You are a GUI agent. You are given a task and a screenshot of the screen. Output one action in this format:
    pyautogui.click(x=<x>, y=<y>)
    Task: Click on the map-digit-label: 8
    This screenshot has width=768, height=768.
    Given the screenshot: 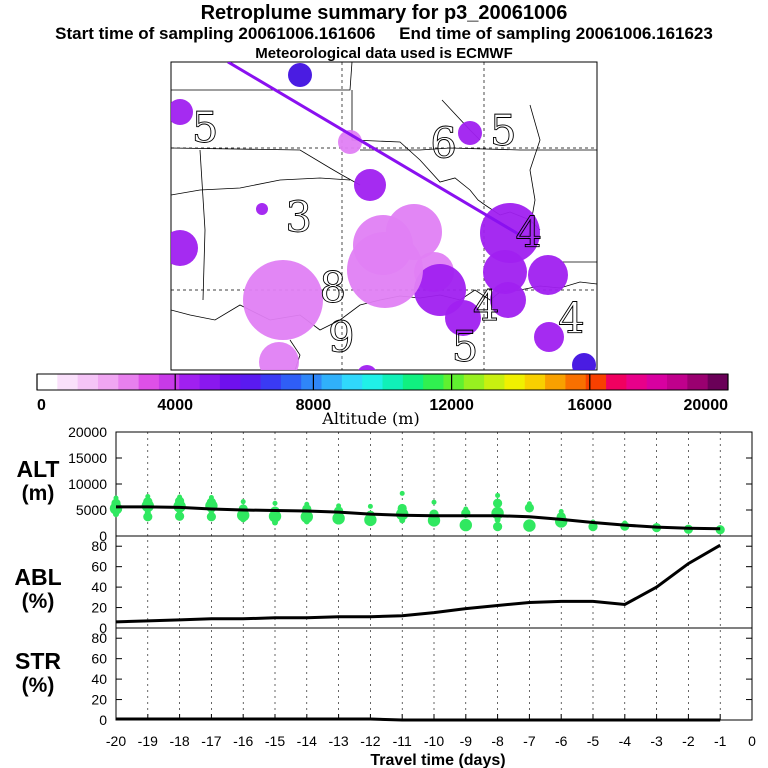 What is the action you would take?
    pyautogui.click(x=333, y=287)
    